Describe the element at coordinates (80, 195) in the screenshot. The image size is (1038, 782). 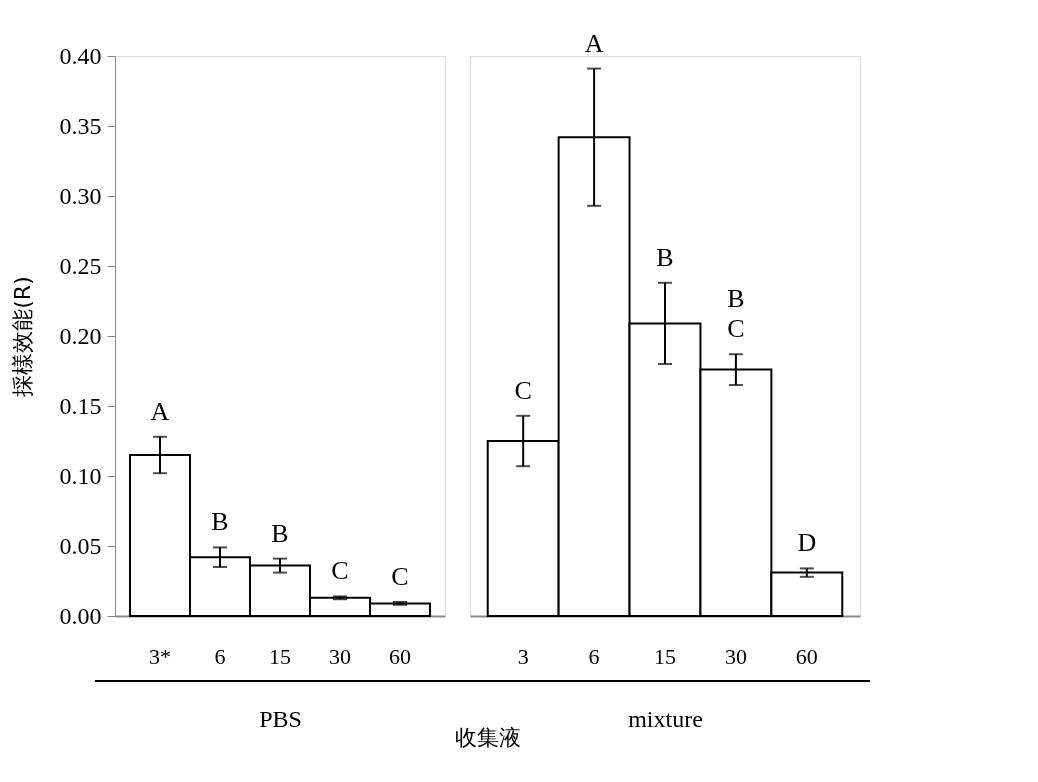
I see `y-tick-label: 0.30` at that location.